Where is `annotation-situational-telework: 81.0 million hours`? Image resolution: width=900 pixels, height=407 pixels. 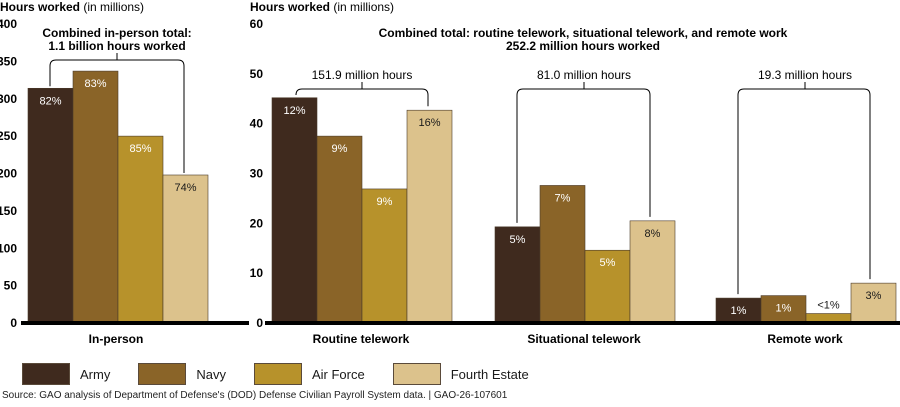 annotation-situational-telework: 81.0 million hours is located at coordinates (584, 75).